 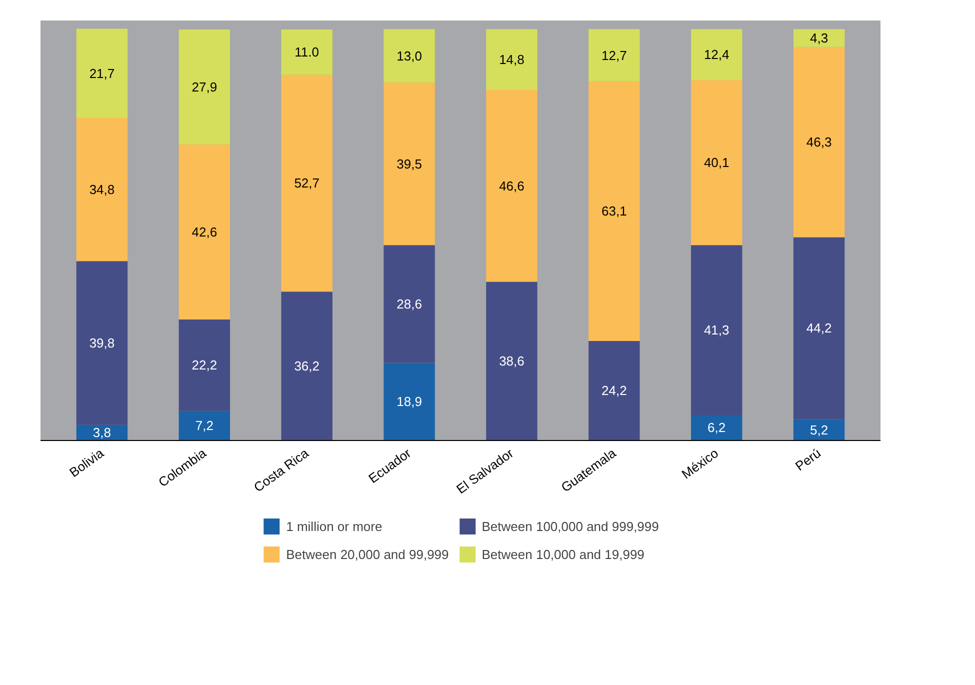 I want to click on data-label: 38,6, so click(x=511, y=361).